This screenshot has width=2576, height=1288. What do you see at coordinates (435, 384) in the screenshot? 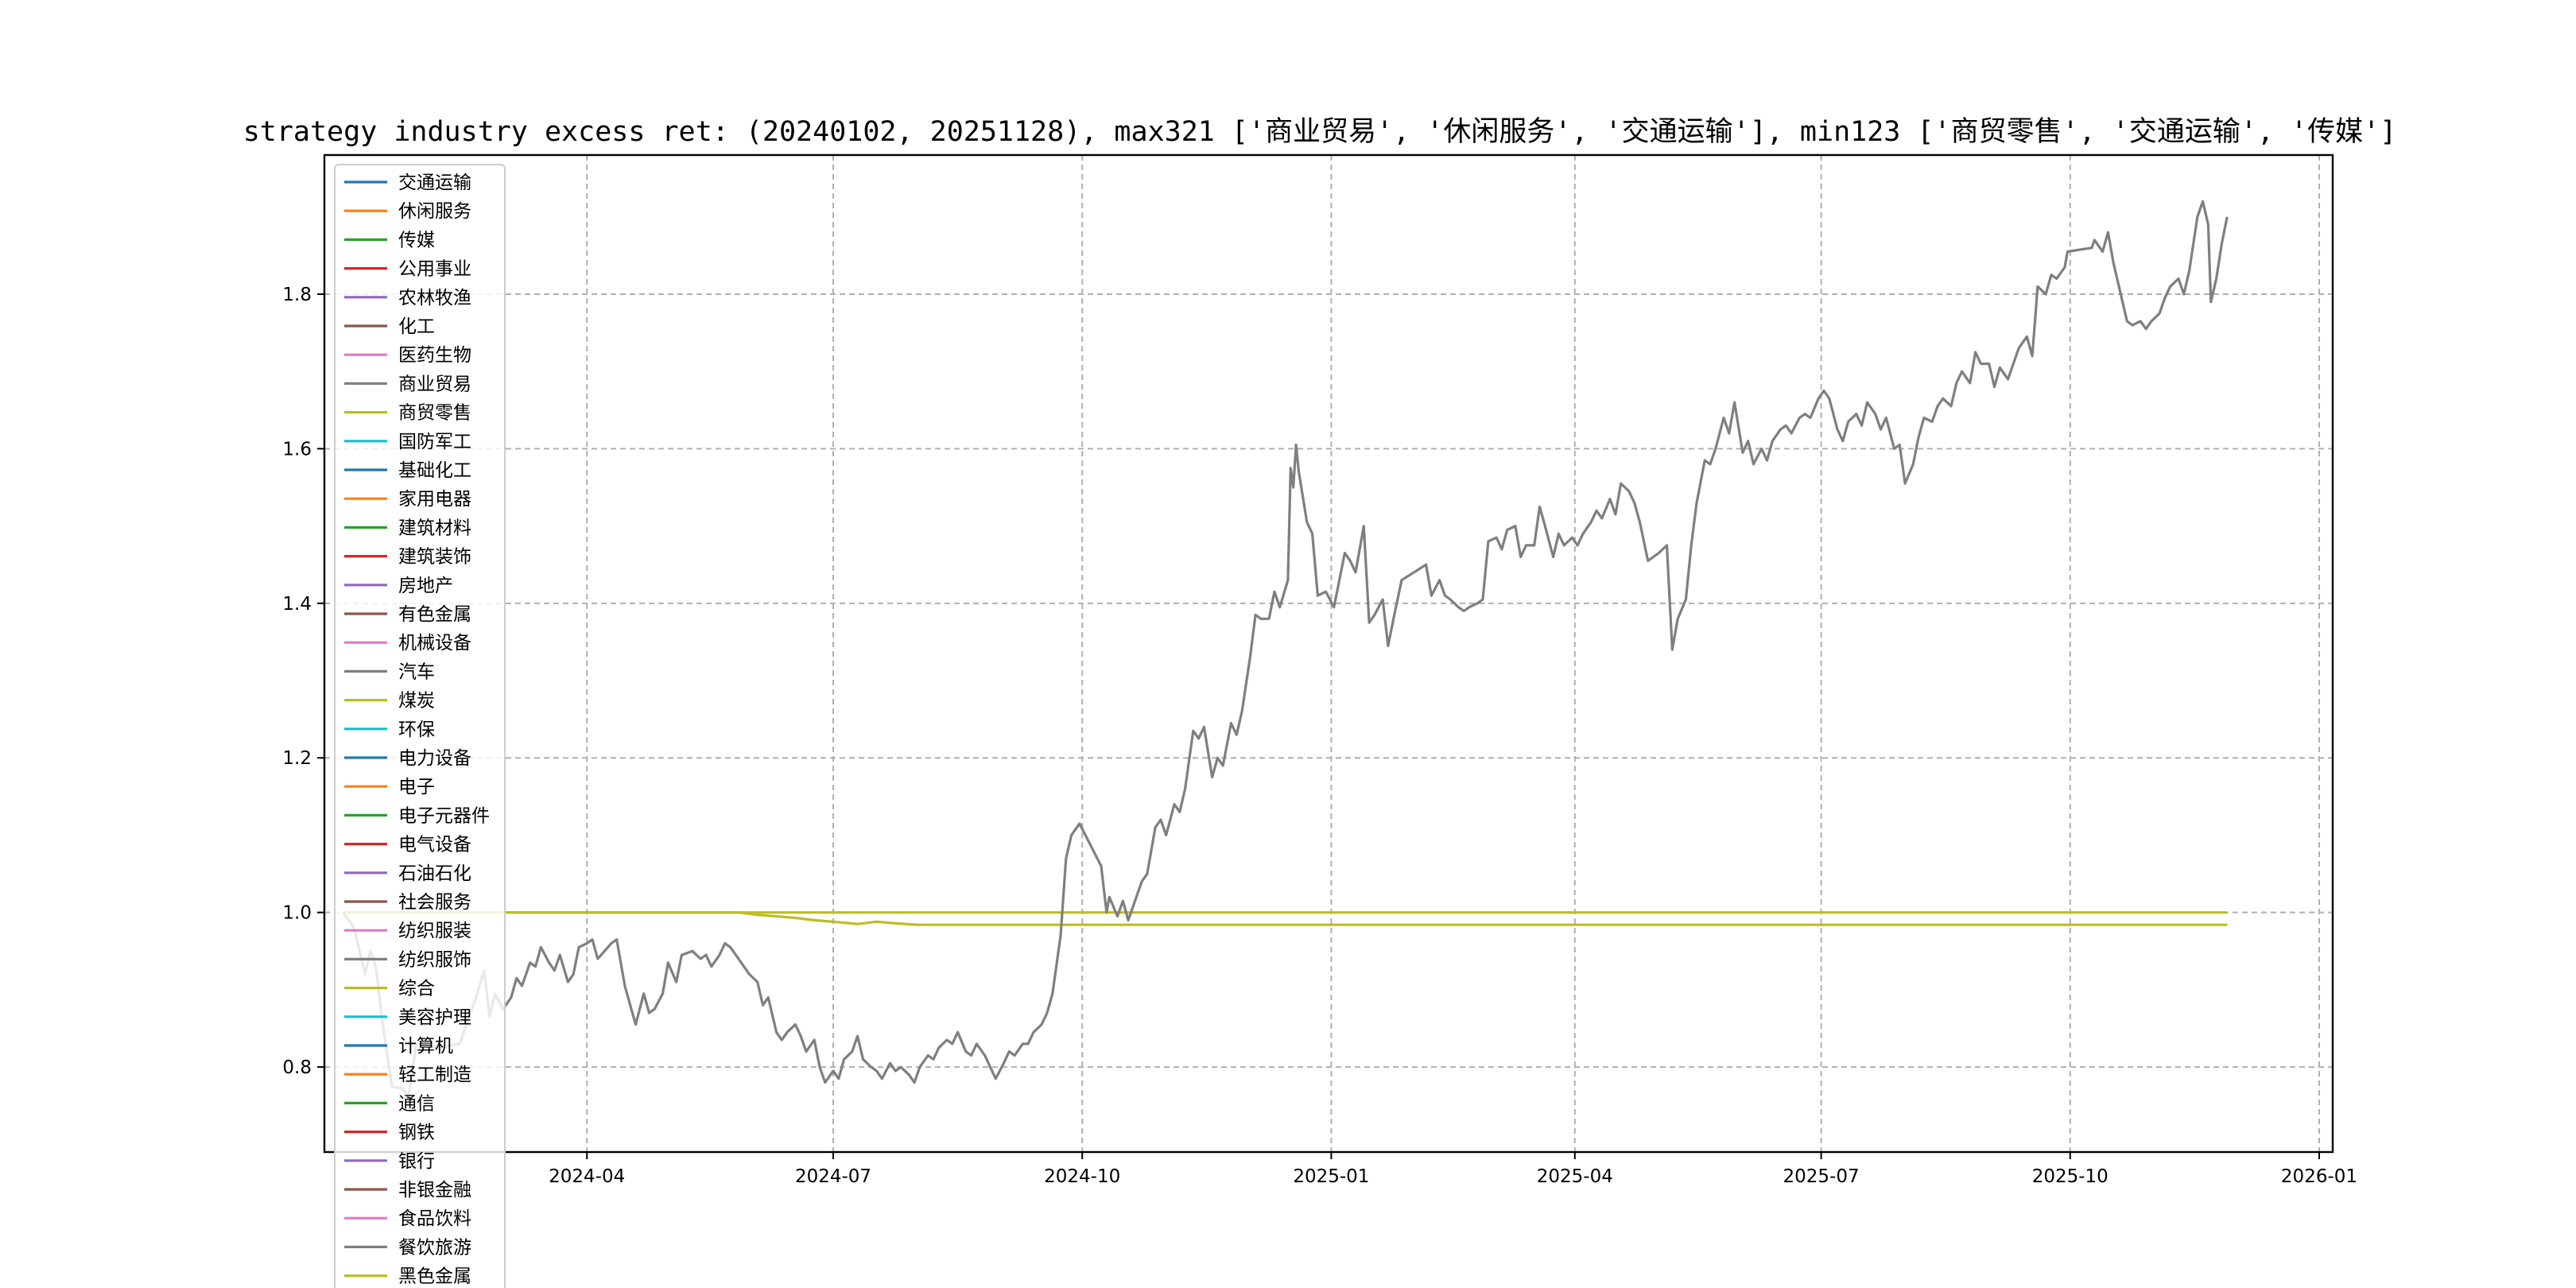
I see `legend-label: 商业贸易` at bounding box center [435, 384].